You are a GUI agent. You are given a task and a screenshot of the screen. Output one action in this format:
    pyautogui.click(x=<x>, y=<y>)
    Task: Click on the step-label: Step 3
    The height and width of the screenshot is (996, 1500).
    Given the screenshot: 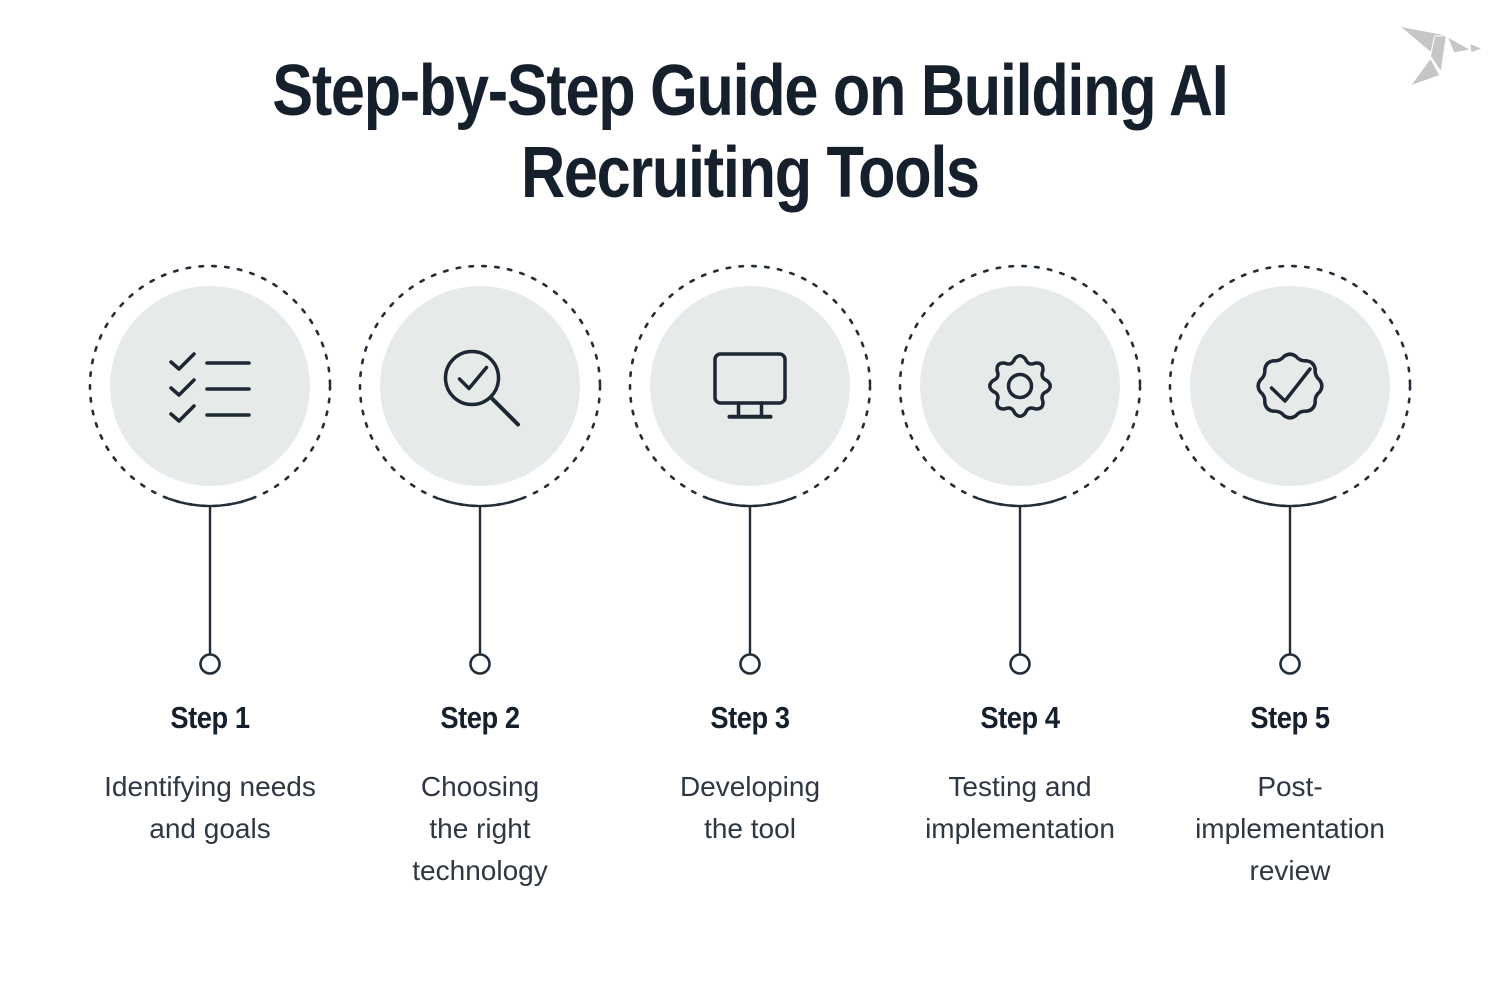 What is the action you would take?
    pyautogui.click(x=750, y=717)
    